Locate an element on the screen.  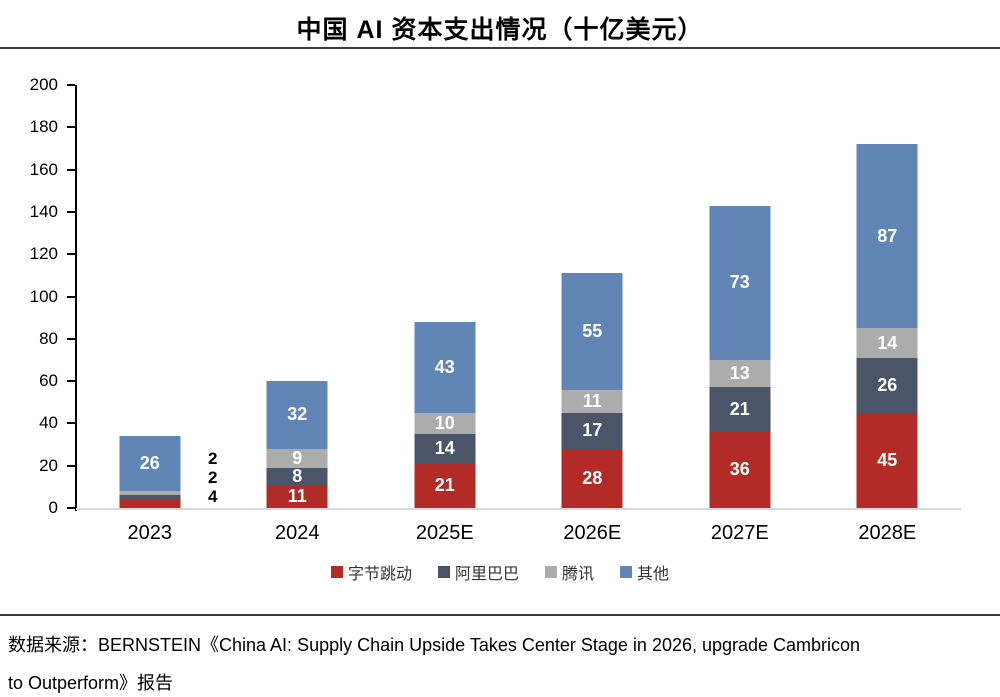
x-axis-label: 2028E is located at coordinates (887, 533).